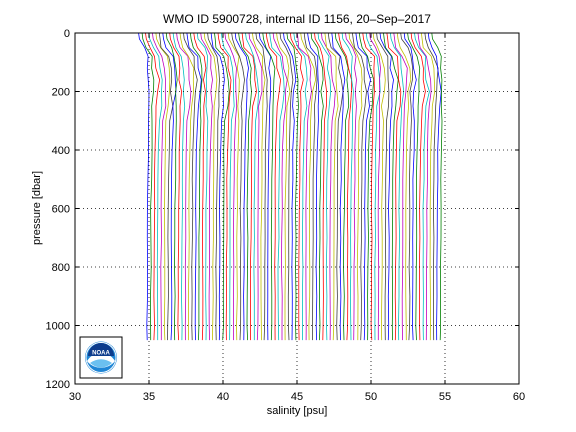 Image resolution: width=576 pixels, height=432 pixels. Describe the element at coordinates (371, 397) in the screenshot. I see `x-tick-label: 50` at that location.